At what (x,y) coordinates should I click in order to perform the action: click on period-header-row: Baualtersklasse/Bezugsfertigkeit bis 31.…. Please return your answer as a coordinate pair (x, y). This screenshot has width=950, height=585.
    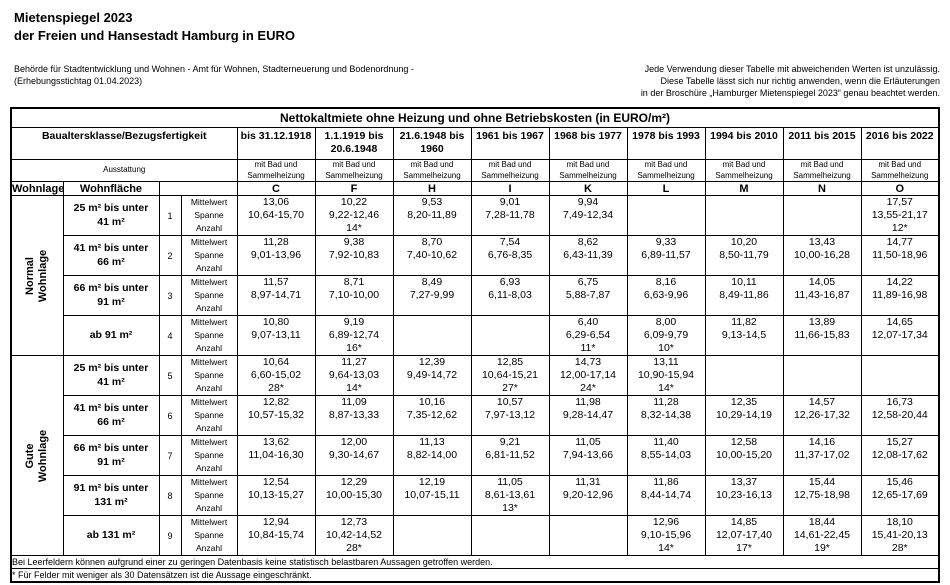
    Looking at the image, I should click on (475, 144).